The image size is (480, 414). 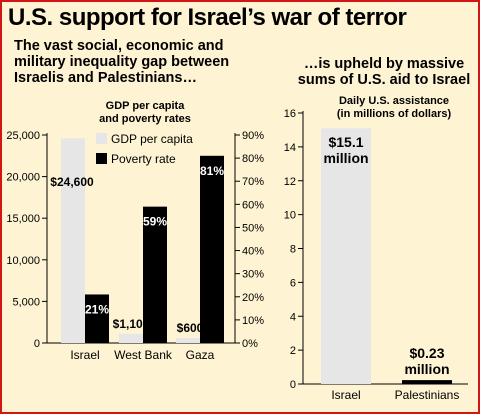 What do you see at coordinates (101, 138) in the screenshot?
I see `legend-swatch-gdp` at bounding box center [101, 138].